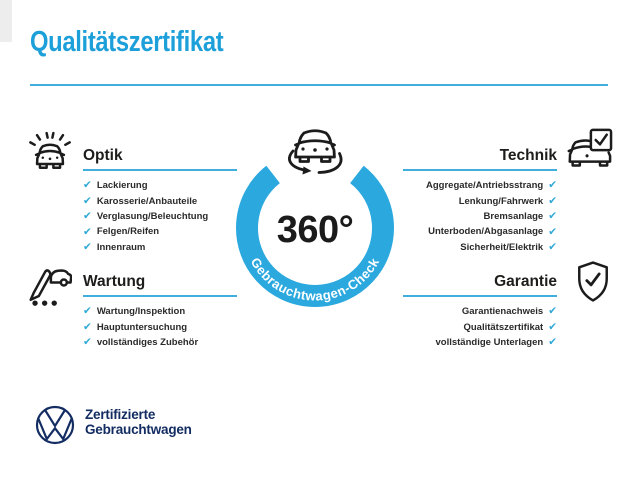  What do you see at coordinates (188, 311) in the screenshot?
I see `checklist-item: ✔ Wartung/Inspektion` at bounding box center [188, 311].